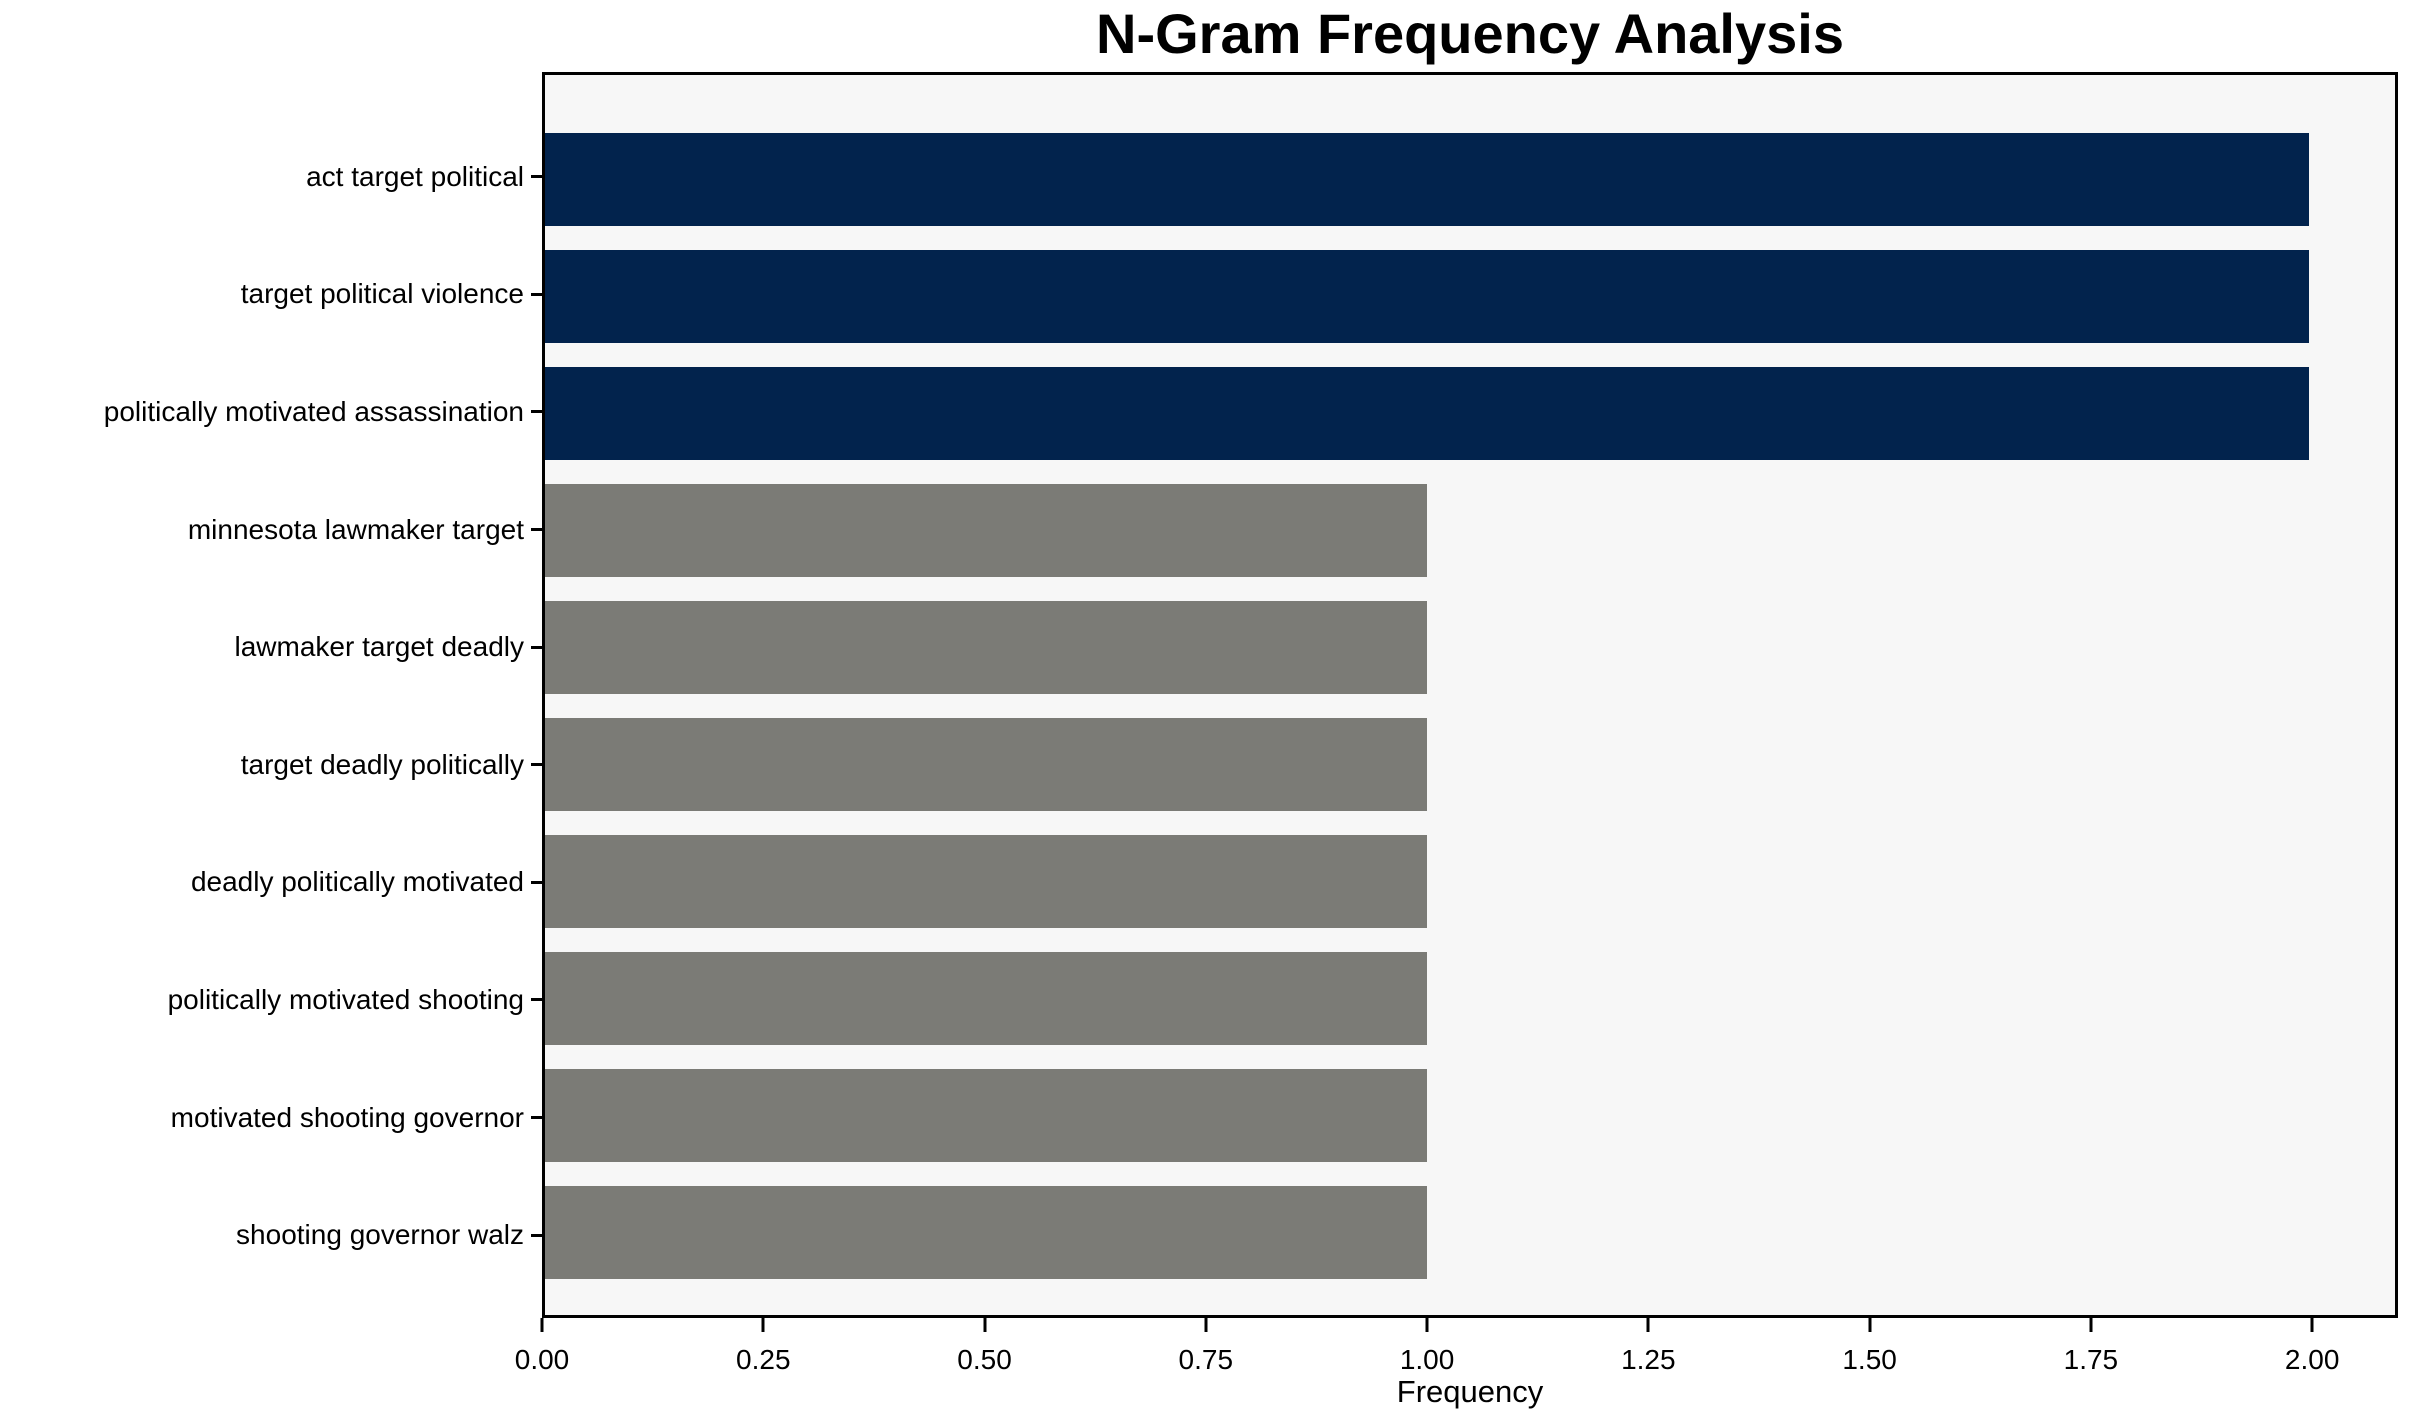 This screenshot has width=2420, height=1414. Describe the element at coordinates (1648, 1359) in the screenshot. I see `x-tick-label: 1.25` at that location.